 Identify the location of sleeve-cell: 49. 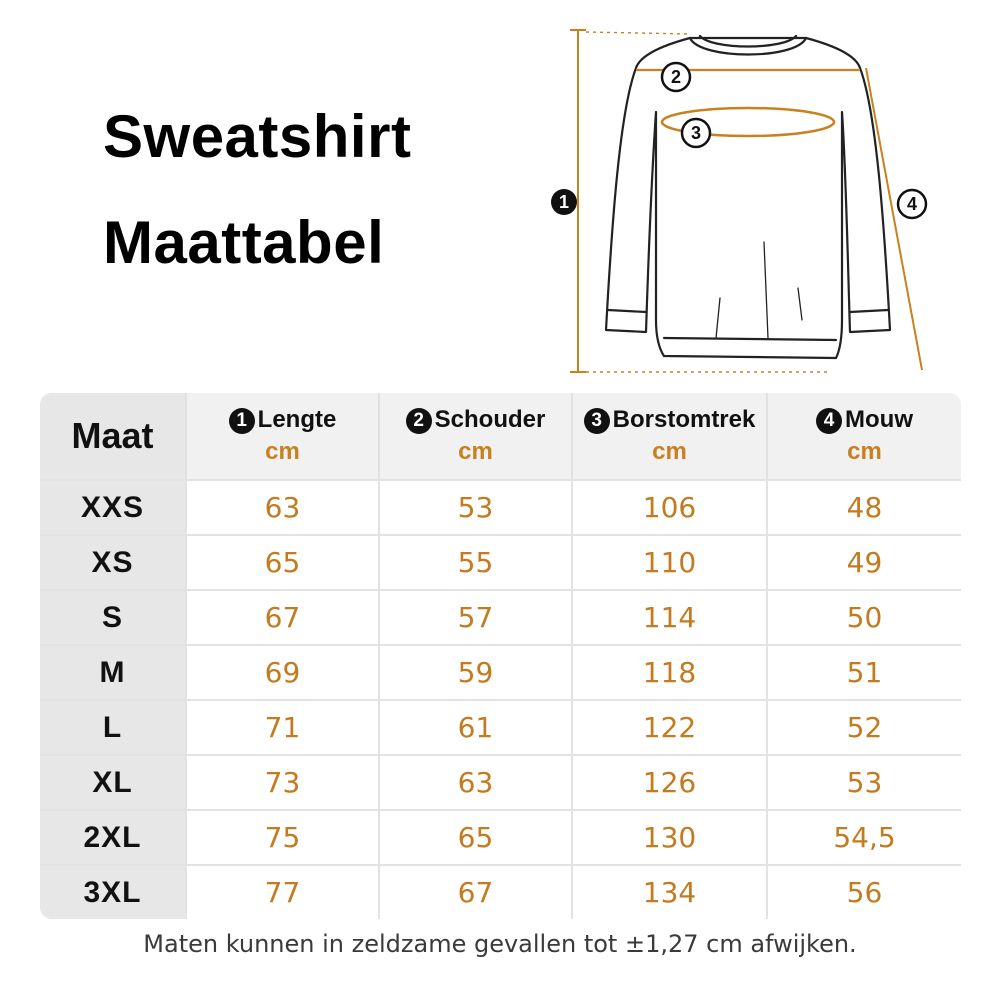
(863, 561).